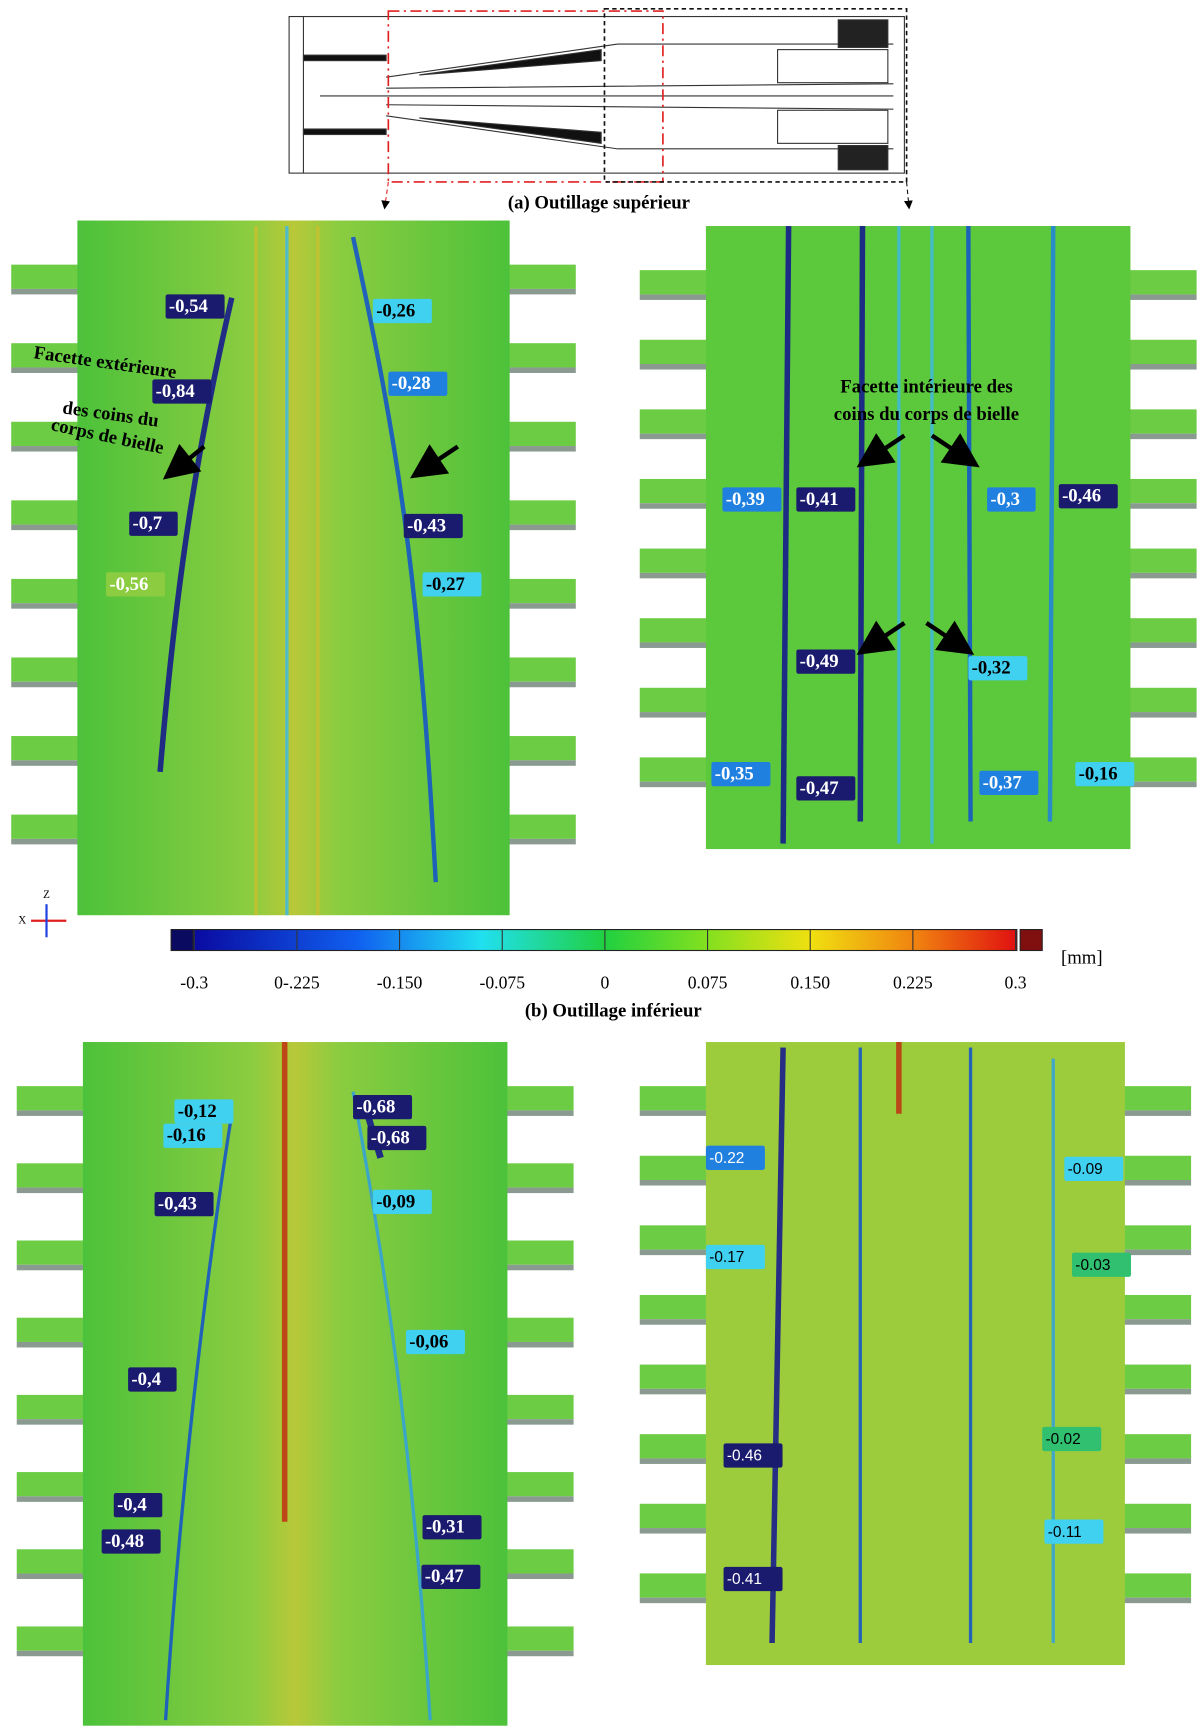 This screenshot has height=1729, width=1199. Describe the element at coordinates (926, 414) in the screenshot. I see `annotation: coins du corps de bielle` at that location.